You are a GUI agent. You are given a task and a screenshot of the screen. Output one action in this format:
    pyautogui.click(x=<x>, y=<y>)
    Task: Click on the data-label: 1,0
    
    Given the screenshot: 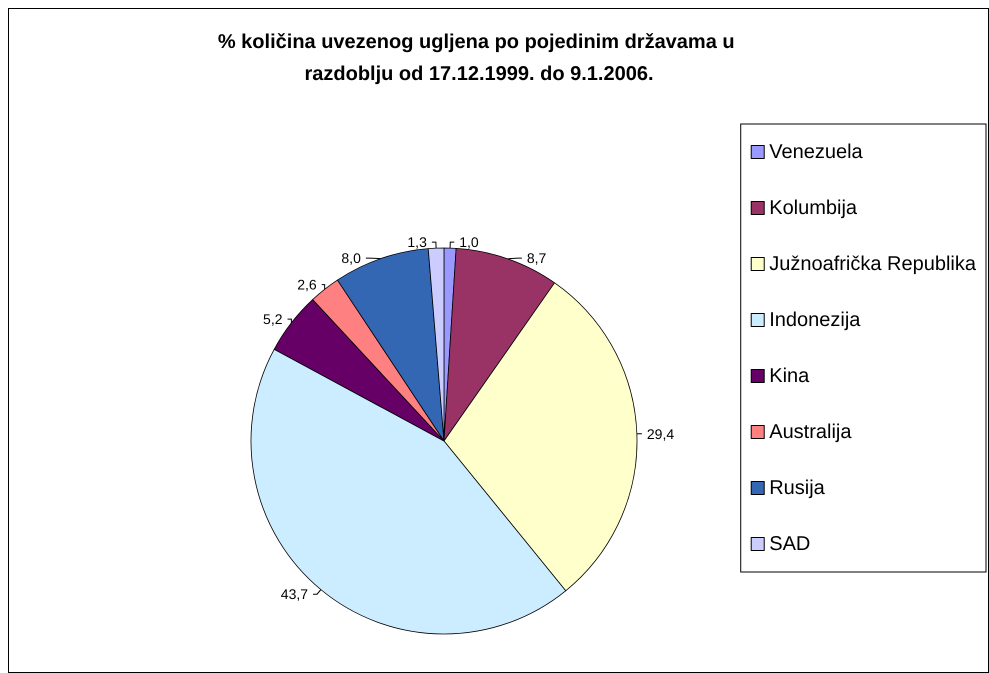 What is the action you would take?
    pyautogui.click(x=469, y=242)
    